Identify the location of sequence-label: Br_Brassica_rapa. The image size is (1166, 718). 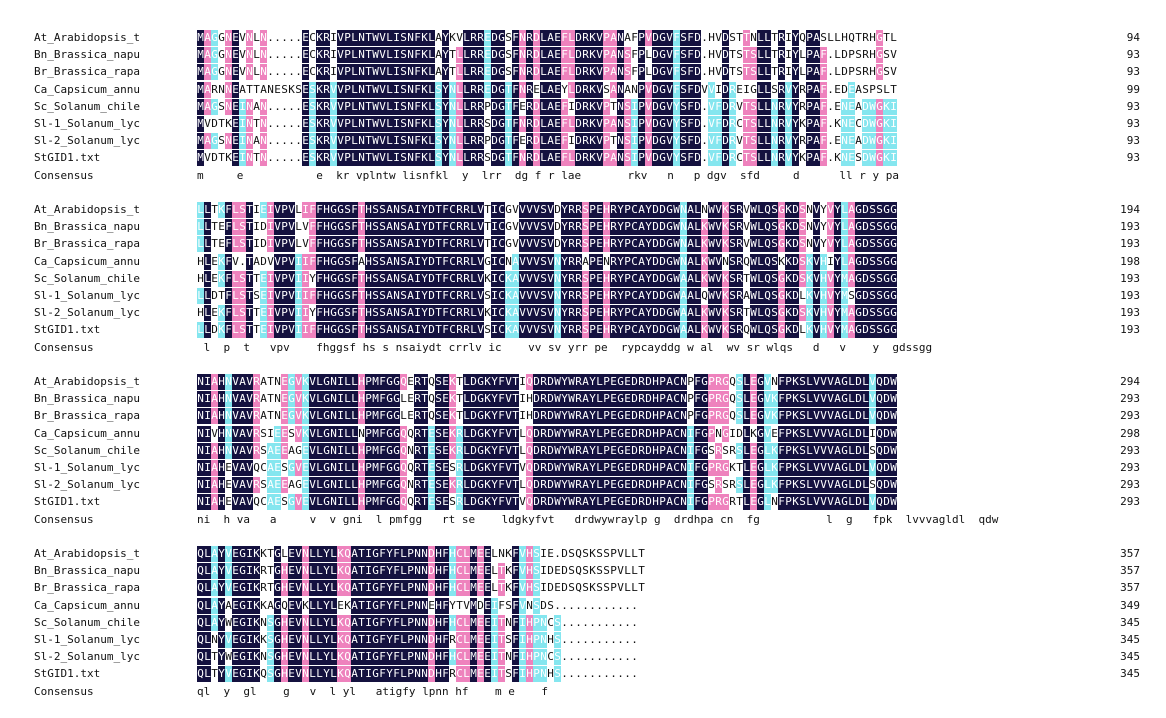
(87, 244).